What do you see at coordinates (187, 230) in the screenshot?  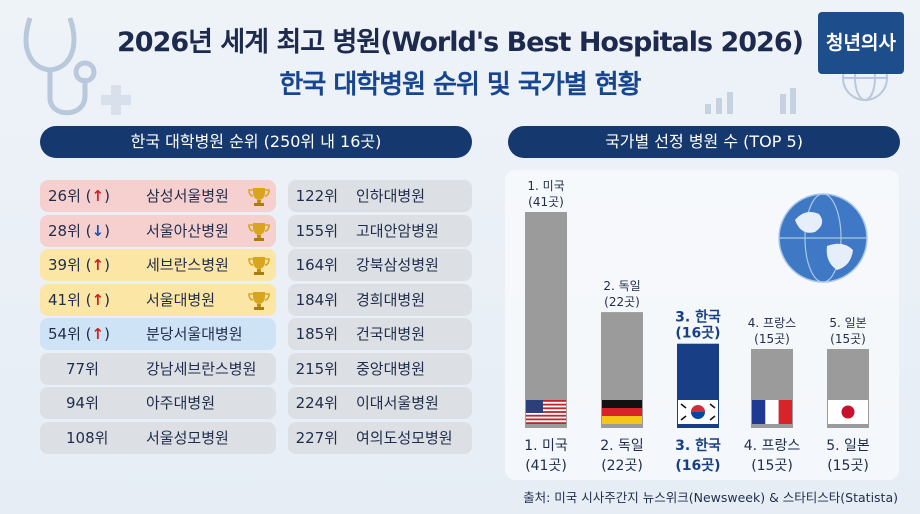 I see `hospital-name: 서울아산병원` at bounding box center [187, 230].